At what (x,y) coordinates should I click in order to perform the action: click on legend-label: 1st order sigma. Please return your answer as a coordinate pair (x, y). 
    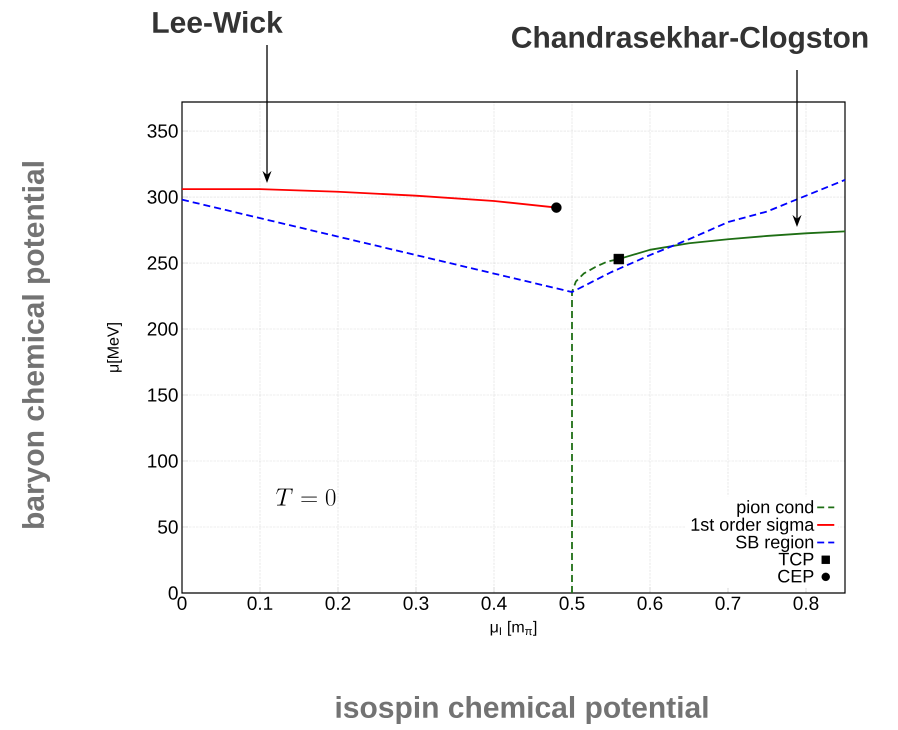
    Looking at the image, I should click on (753, 526).